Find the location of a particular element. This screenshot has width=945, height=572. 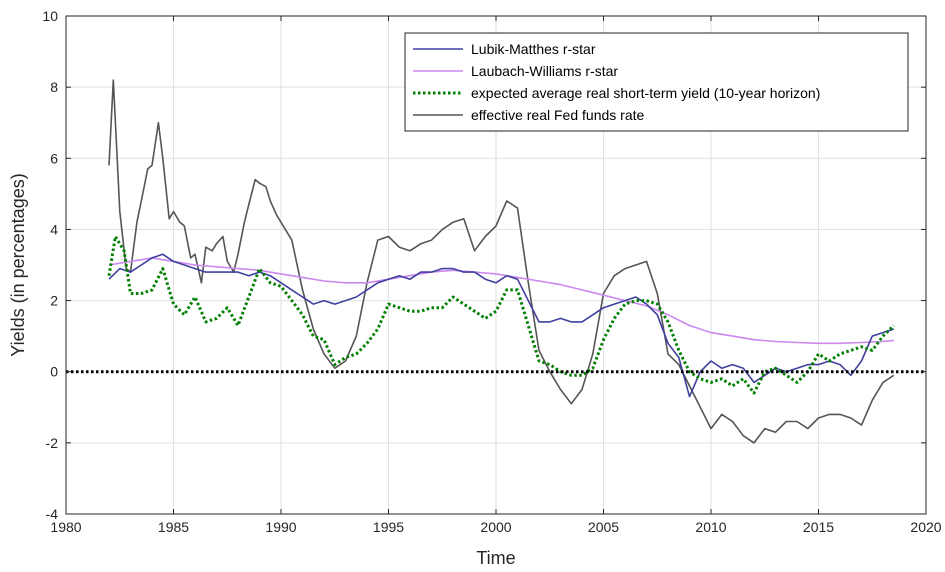

x-tick-label: 1980 is located at coordinates (65, 527).